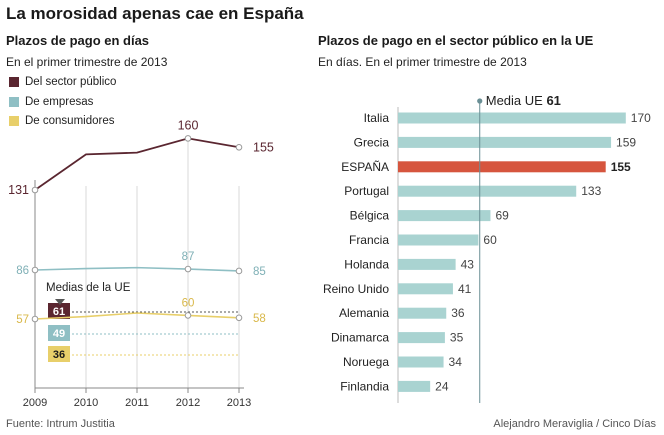 This screenshot has width=664, height=435. What do you see at coordinates (442, 386) in the screenshot?
I see `bar-value-label: 24` at bounding box center [442, 386].